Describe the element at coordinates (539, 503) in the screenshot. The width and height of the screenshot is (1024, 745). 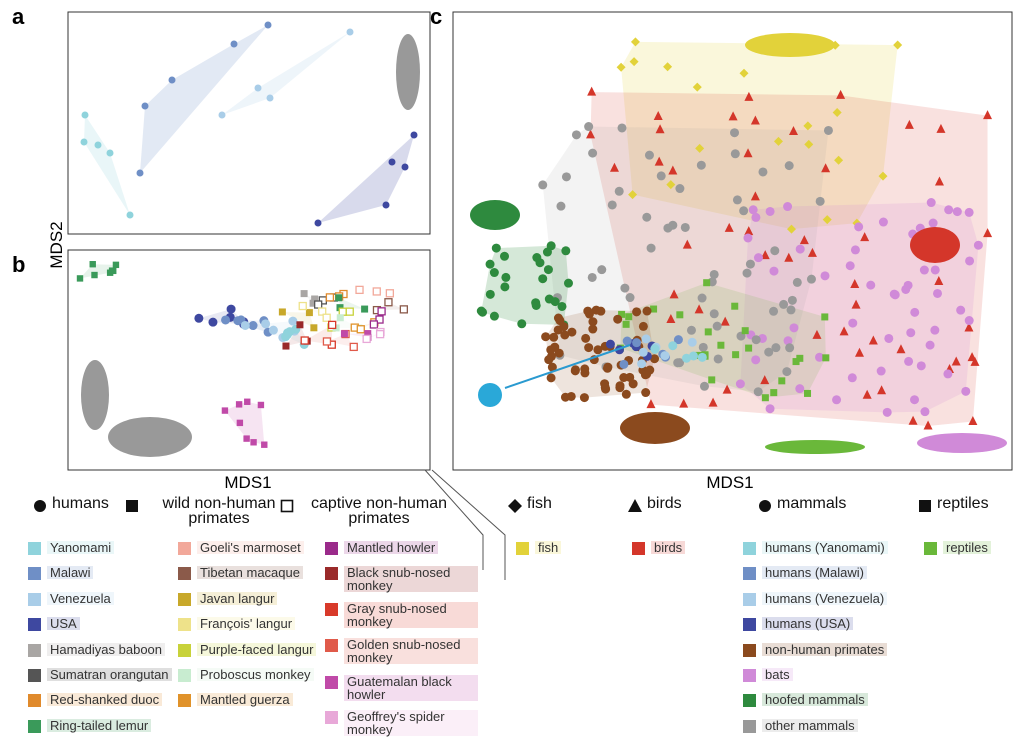
I see `shape-label: fish` at that location.